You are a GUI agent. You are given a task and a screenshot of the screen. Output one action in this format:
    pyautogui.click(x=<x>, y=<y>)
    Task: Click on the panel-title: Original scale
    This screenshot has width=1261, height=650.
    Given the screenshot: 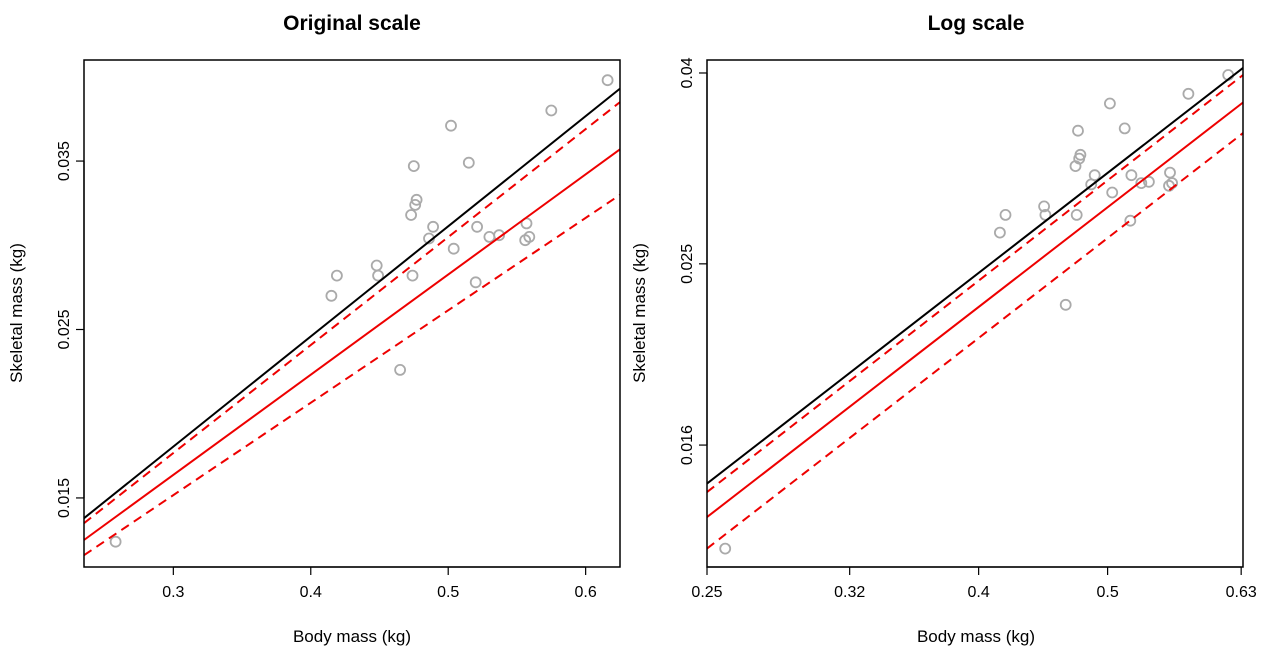 What is the action you would take?
    pyautogui.click(x=352, y=23)
    